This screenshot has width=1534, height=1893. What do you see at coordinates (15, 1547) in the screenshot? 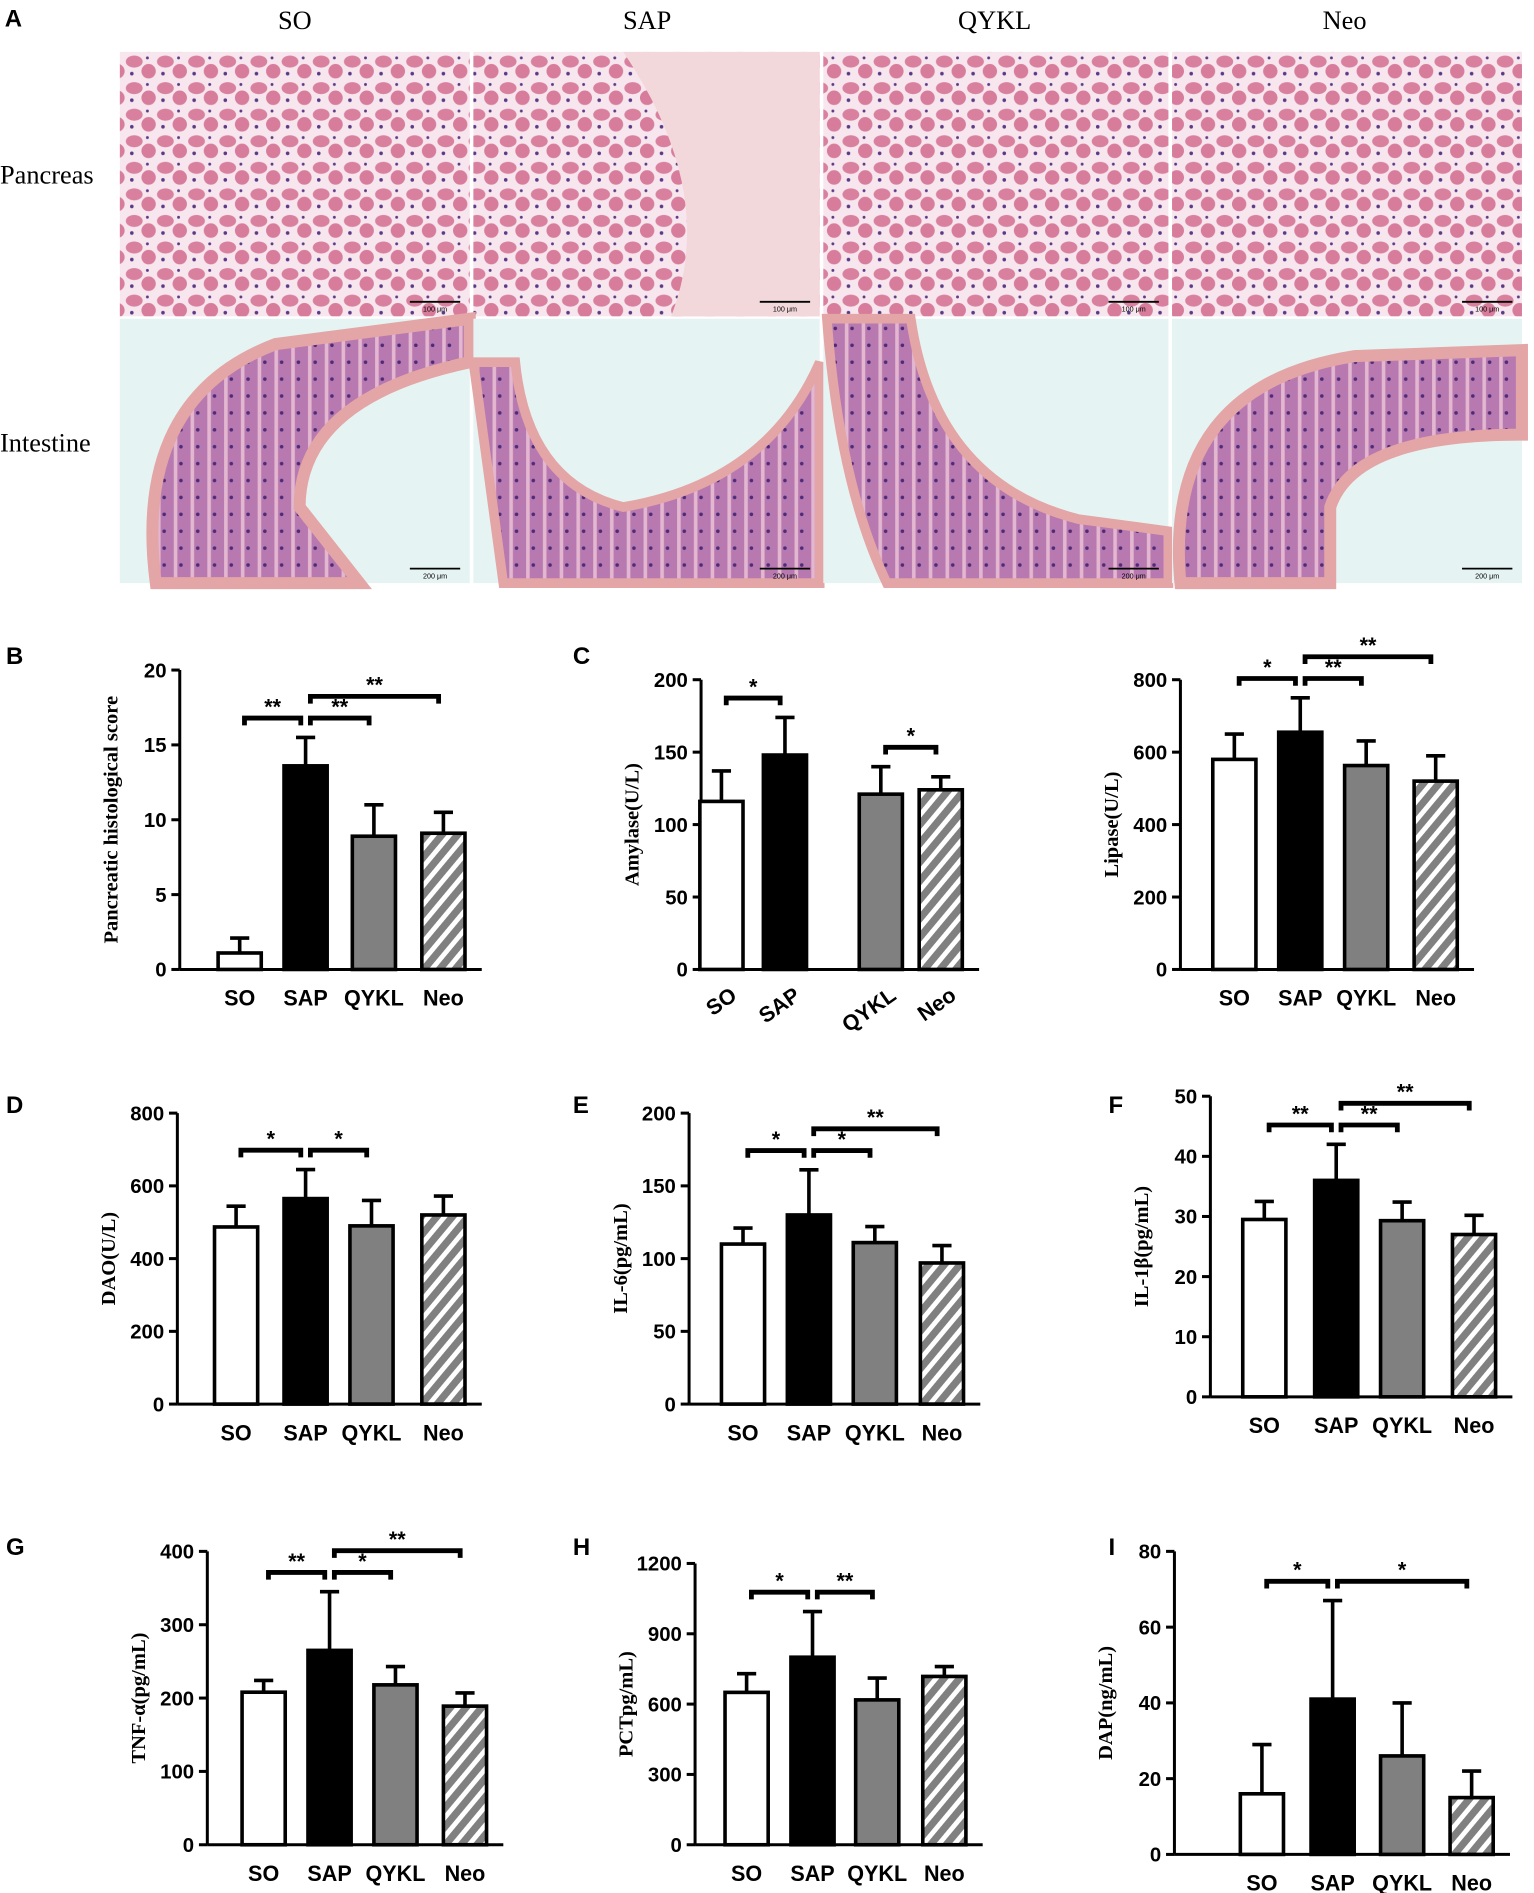
I see `panel-letter: G` at bounding box center [15, 1547].